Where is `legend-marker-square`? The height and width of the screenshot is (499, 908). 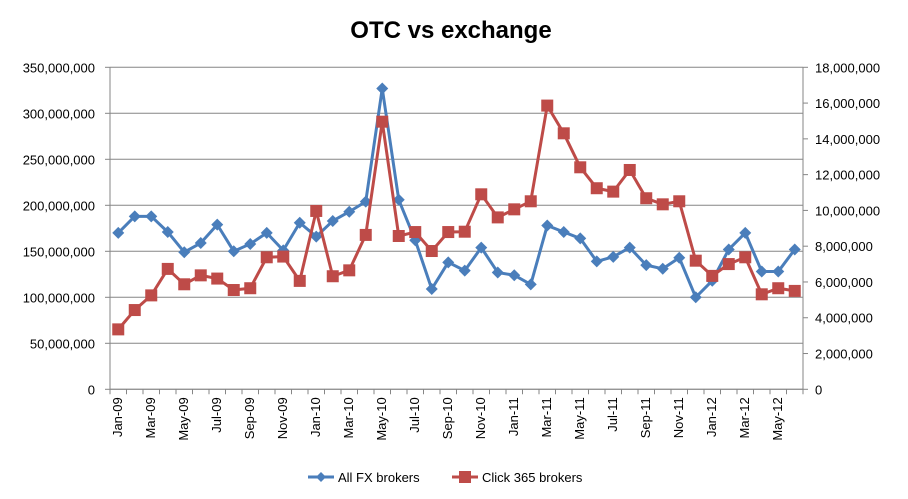
legend-marker-square is located at coordinates (465, 477).